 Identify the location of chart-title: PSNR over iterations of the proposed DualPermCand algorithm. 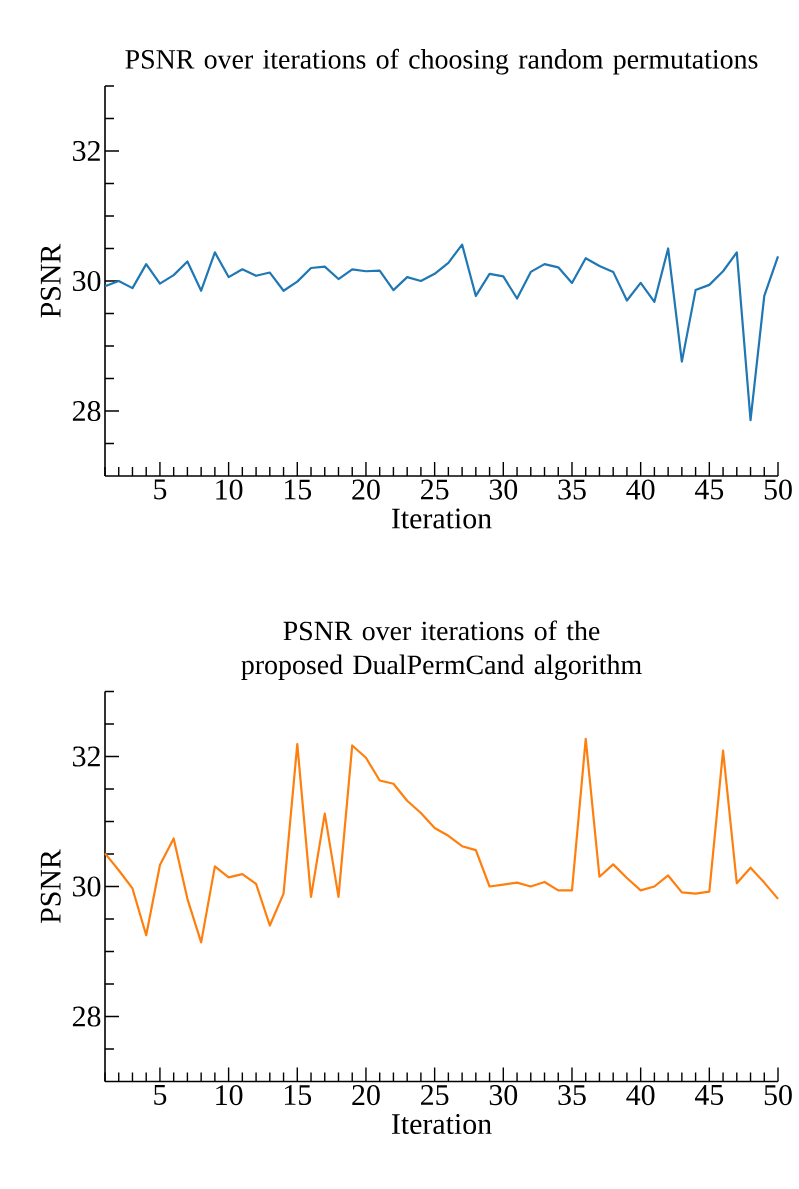
(441, 650).